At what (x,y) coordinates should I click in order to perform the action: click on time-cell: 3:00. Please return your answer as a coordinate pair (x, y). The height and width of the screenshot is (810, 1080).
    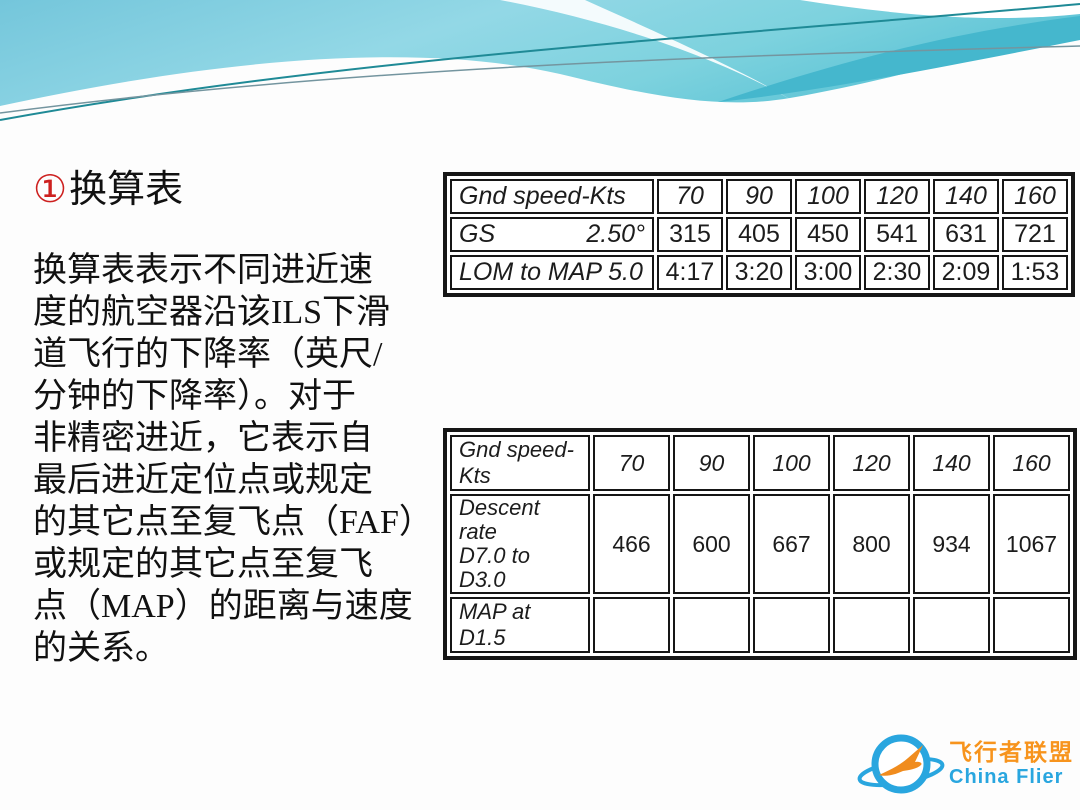
    Looking at the image, I should click on (828, 272).